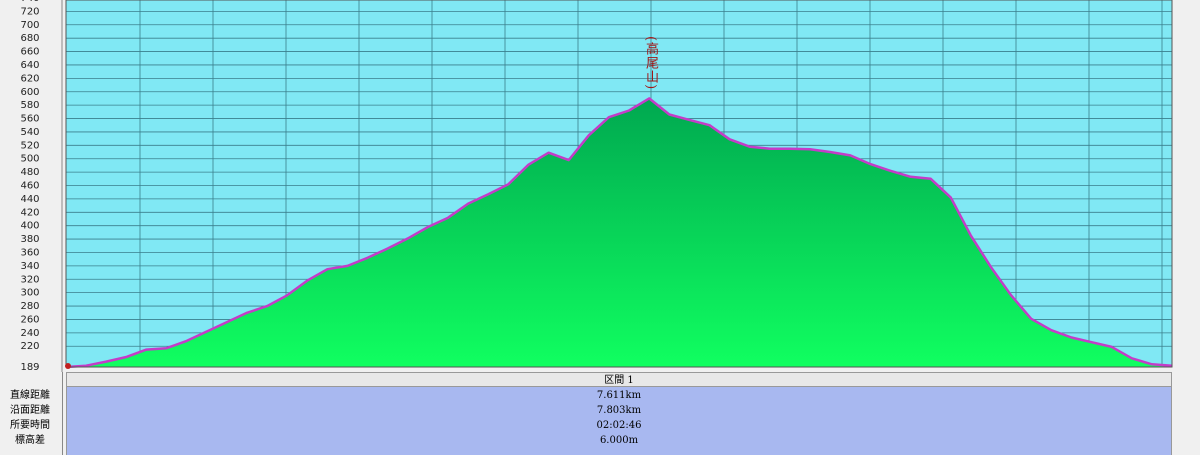  I want to click on y-tick-label: 600, so click(29, 92).